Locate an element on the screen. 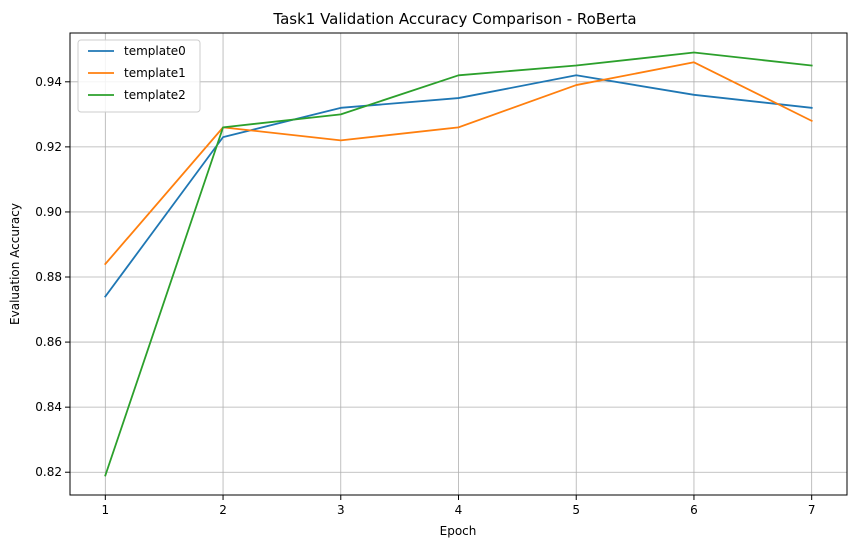 The image size is (855, 547). y-tick-label: 0.86 is located at coordinates (48, 342).